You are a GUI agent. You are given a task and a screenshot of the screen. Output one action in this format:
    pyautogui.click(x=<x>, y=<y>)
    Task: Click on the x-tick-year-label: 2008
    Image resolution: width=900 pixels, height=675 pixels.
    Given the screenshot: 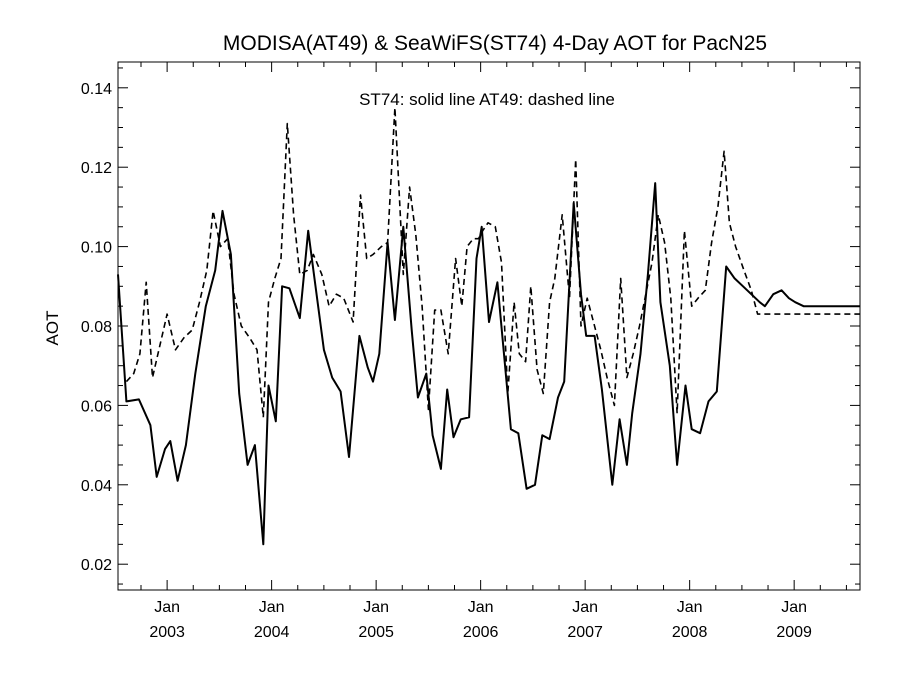 What is the action you would take?
    pyautogui.click(x=690, y=632)
    